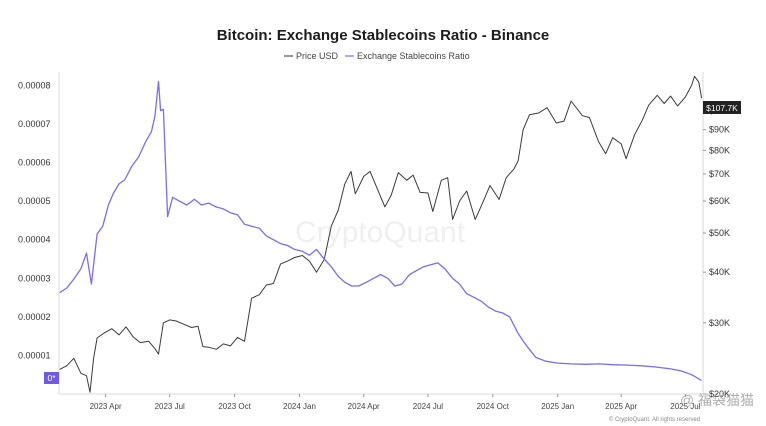  Describe the element at coordinates (34, 124) in the screenshot. I see `left-tick-label: 0.00007` at that location.